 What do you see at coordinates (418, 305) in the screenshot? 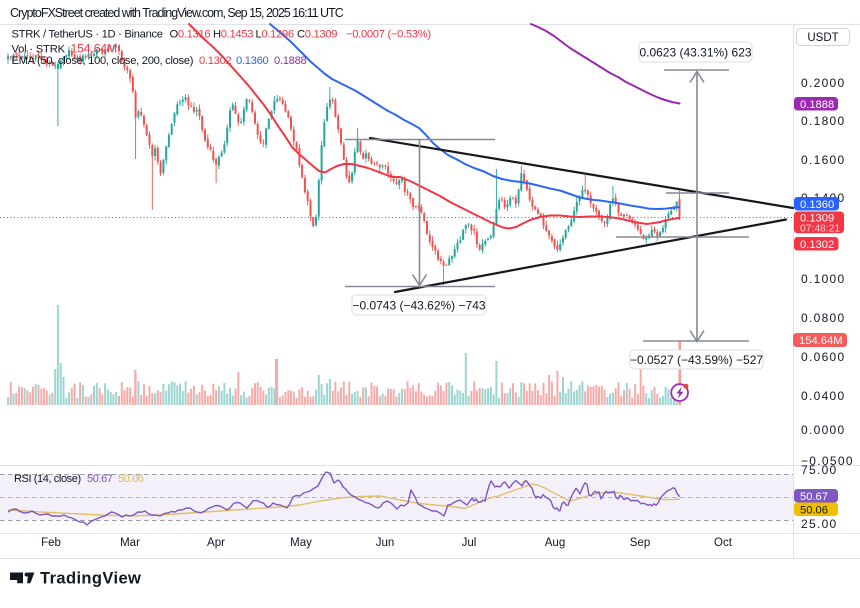
I see `svg-text: −0.0743 (−43.62%) −743` at bounding box center [418, 305].